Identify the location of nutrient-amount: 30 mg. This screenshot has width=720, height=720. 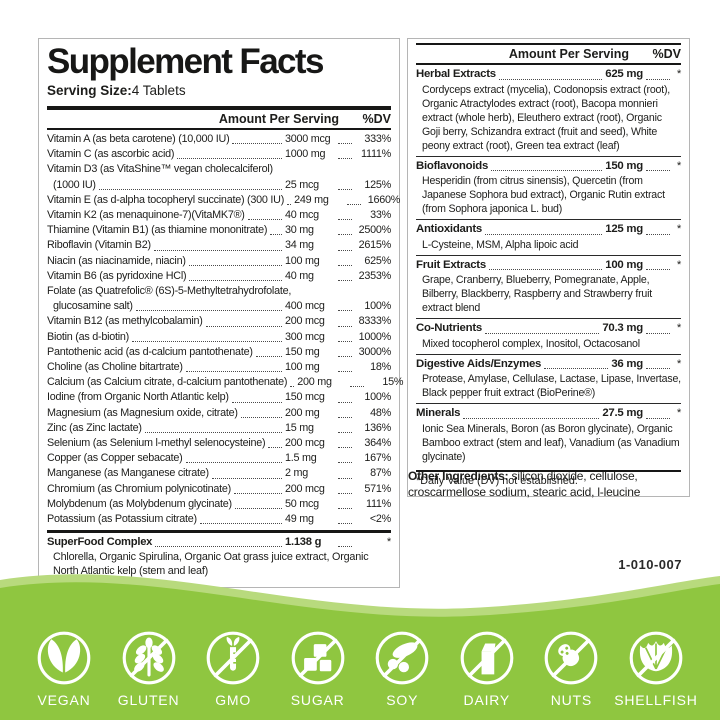
(299, 230).